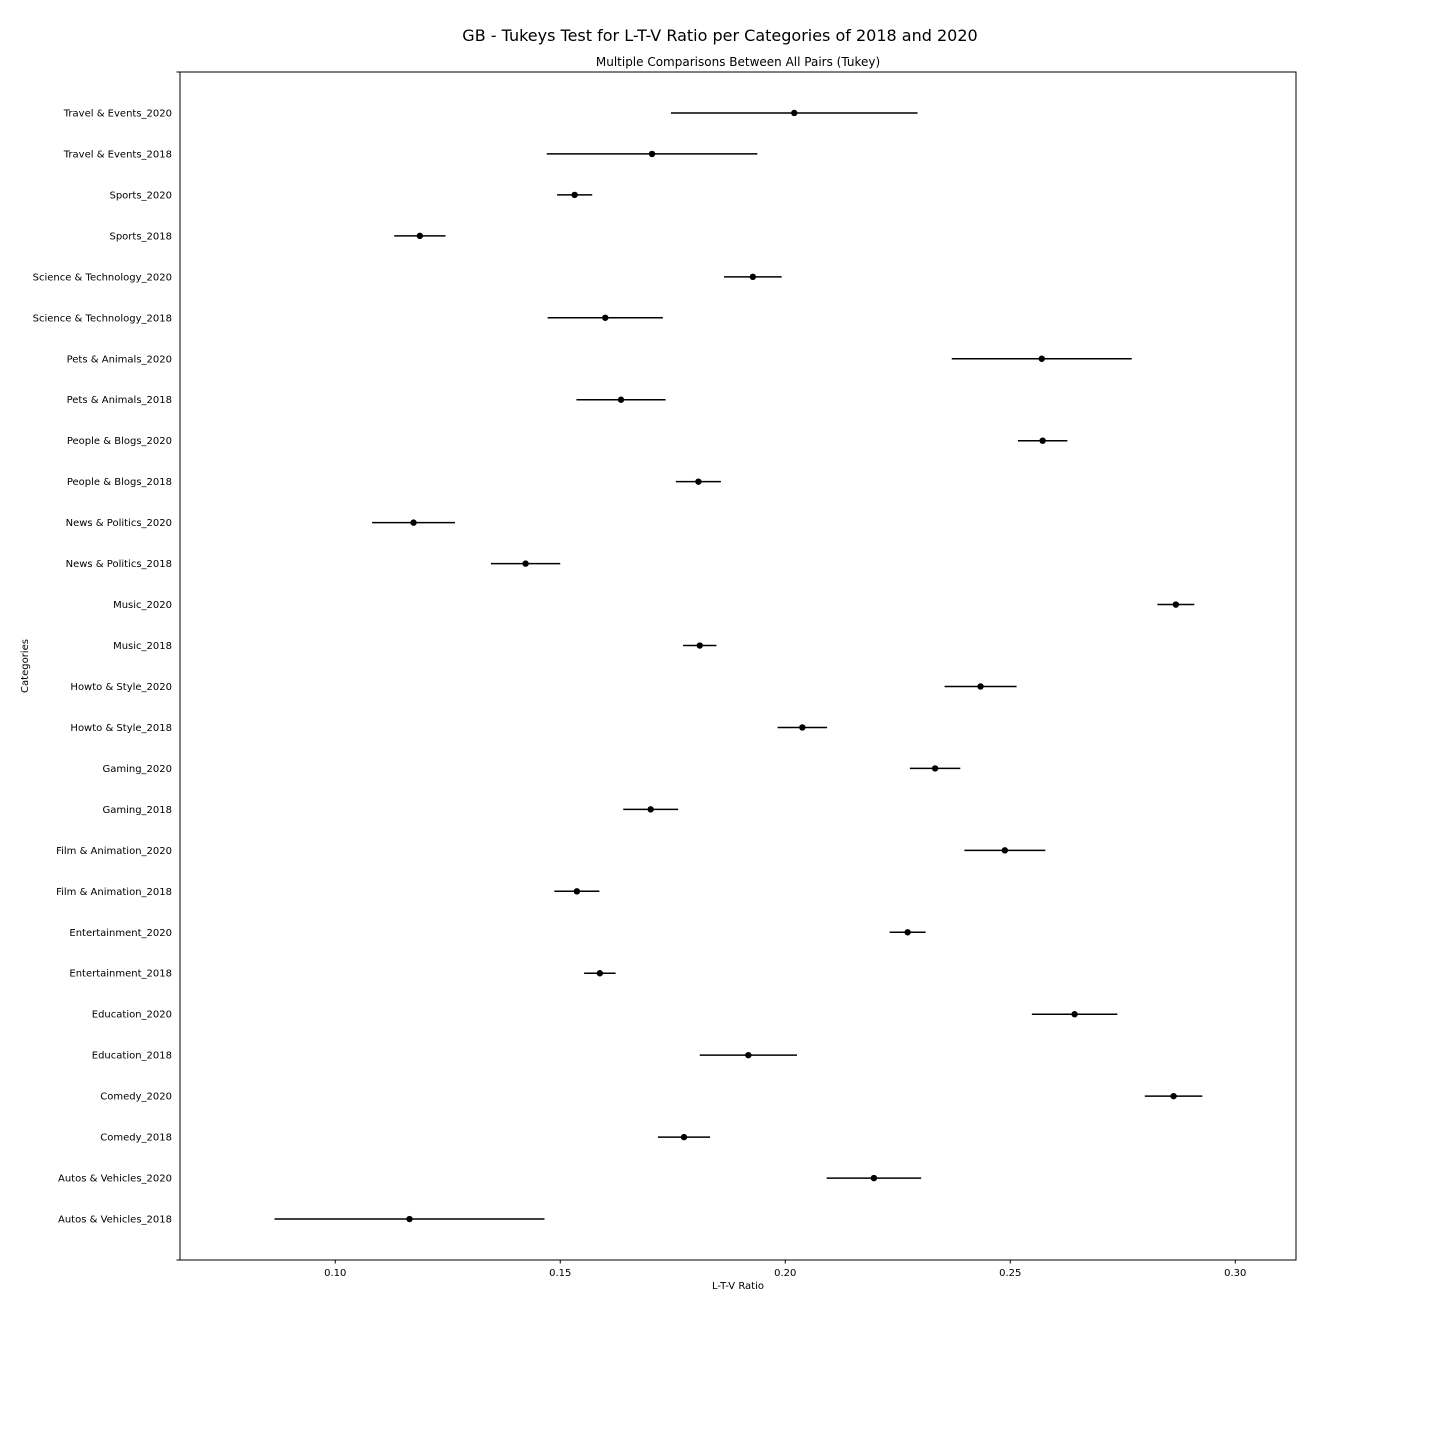 The width and height of the screenshot is (1440, 1440). Describe the element at coordinates (738, 1286) in the screenshot. I see `x-axis-label: L-T-V Ratio` at that location.